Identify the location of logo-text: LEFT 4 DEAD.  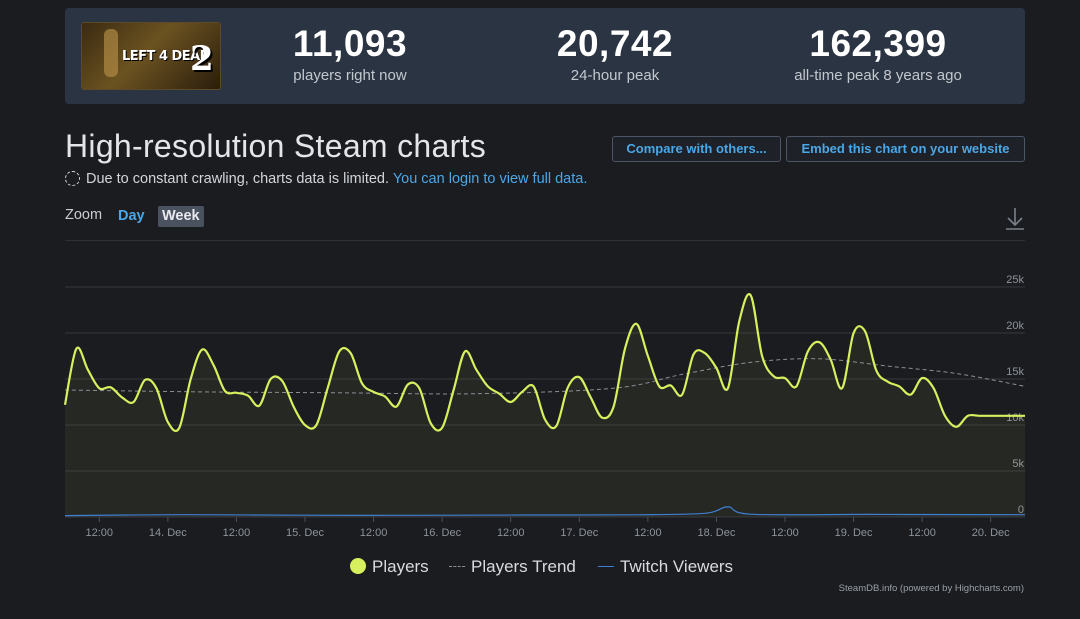
(166, 56).